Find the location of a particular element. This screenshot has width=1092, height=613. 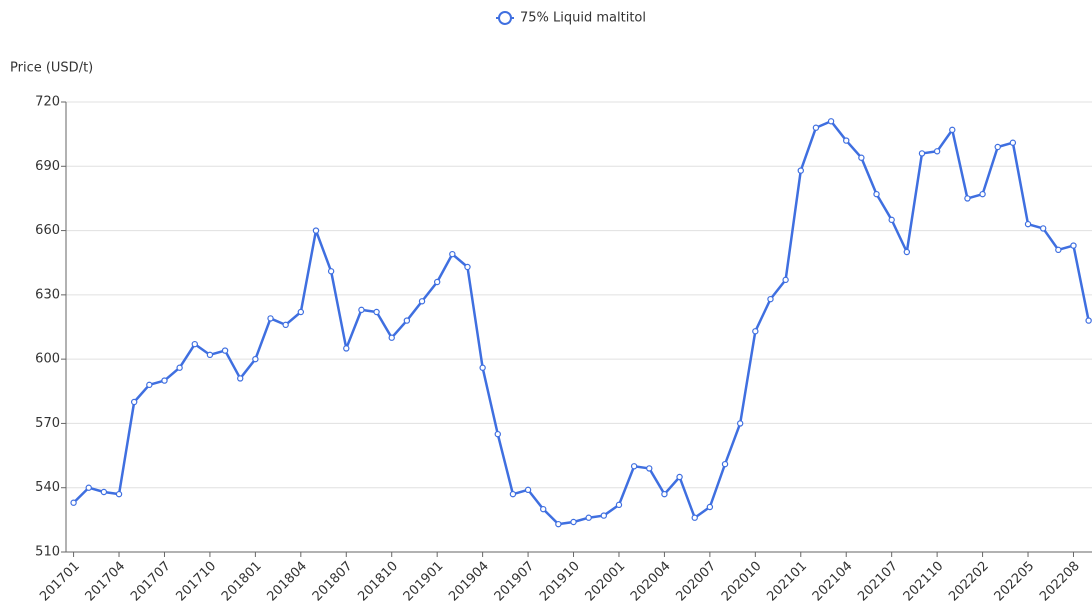

y-tick-label: 630 is located at coordinates (47, 294).